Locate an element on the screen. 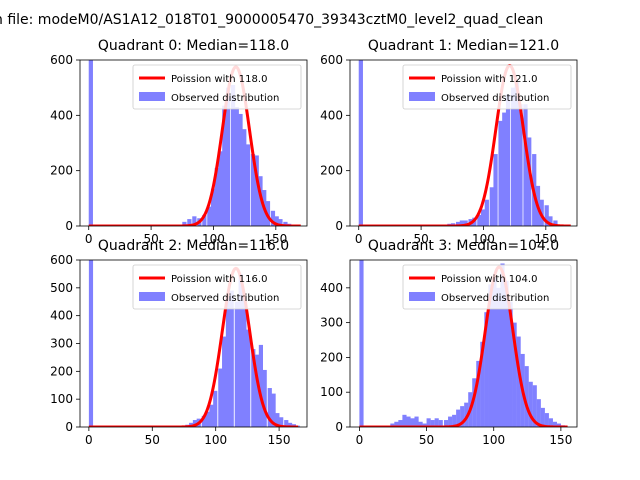 This screenshot has width=640, height=480. legend: Poission with 121.0 Observed distribution is located at coordinates (487, 87).